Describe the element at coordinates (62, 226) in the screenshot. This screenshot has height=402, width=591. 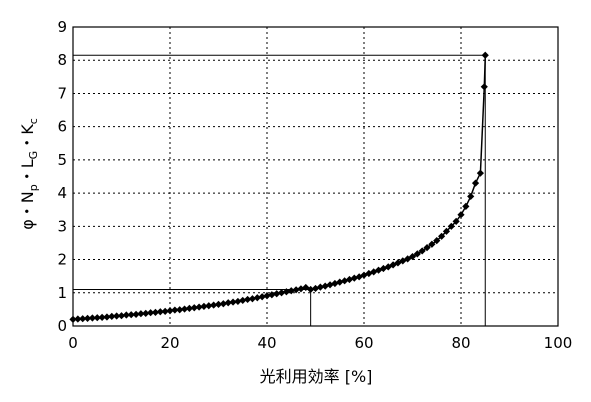
I see `y-tick-label: 3` at that location.